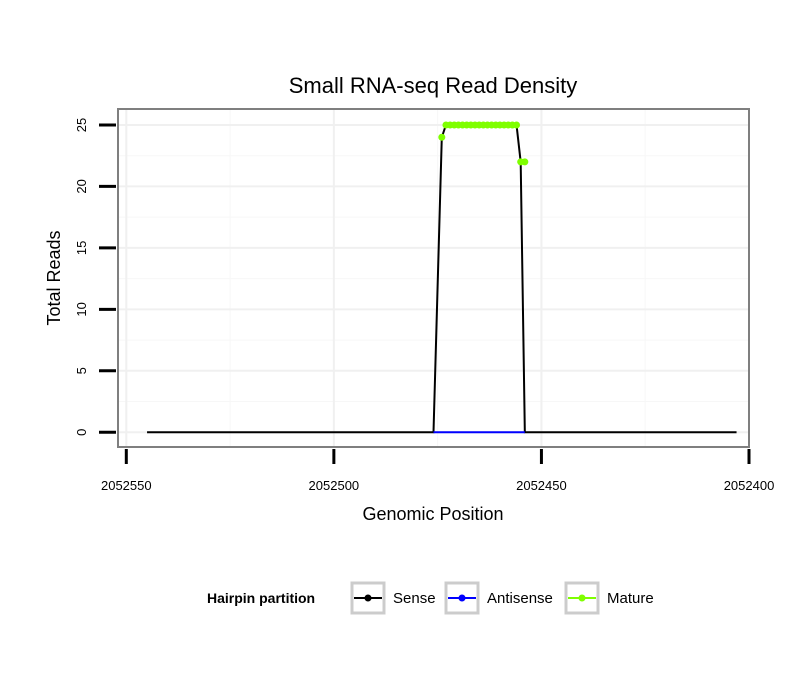 The width and height of the screenshot is (810, 690). I want to click on x-tick-label: 2052500, so click(334, 485).